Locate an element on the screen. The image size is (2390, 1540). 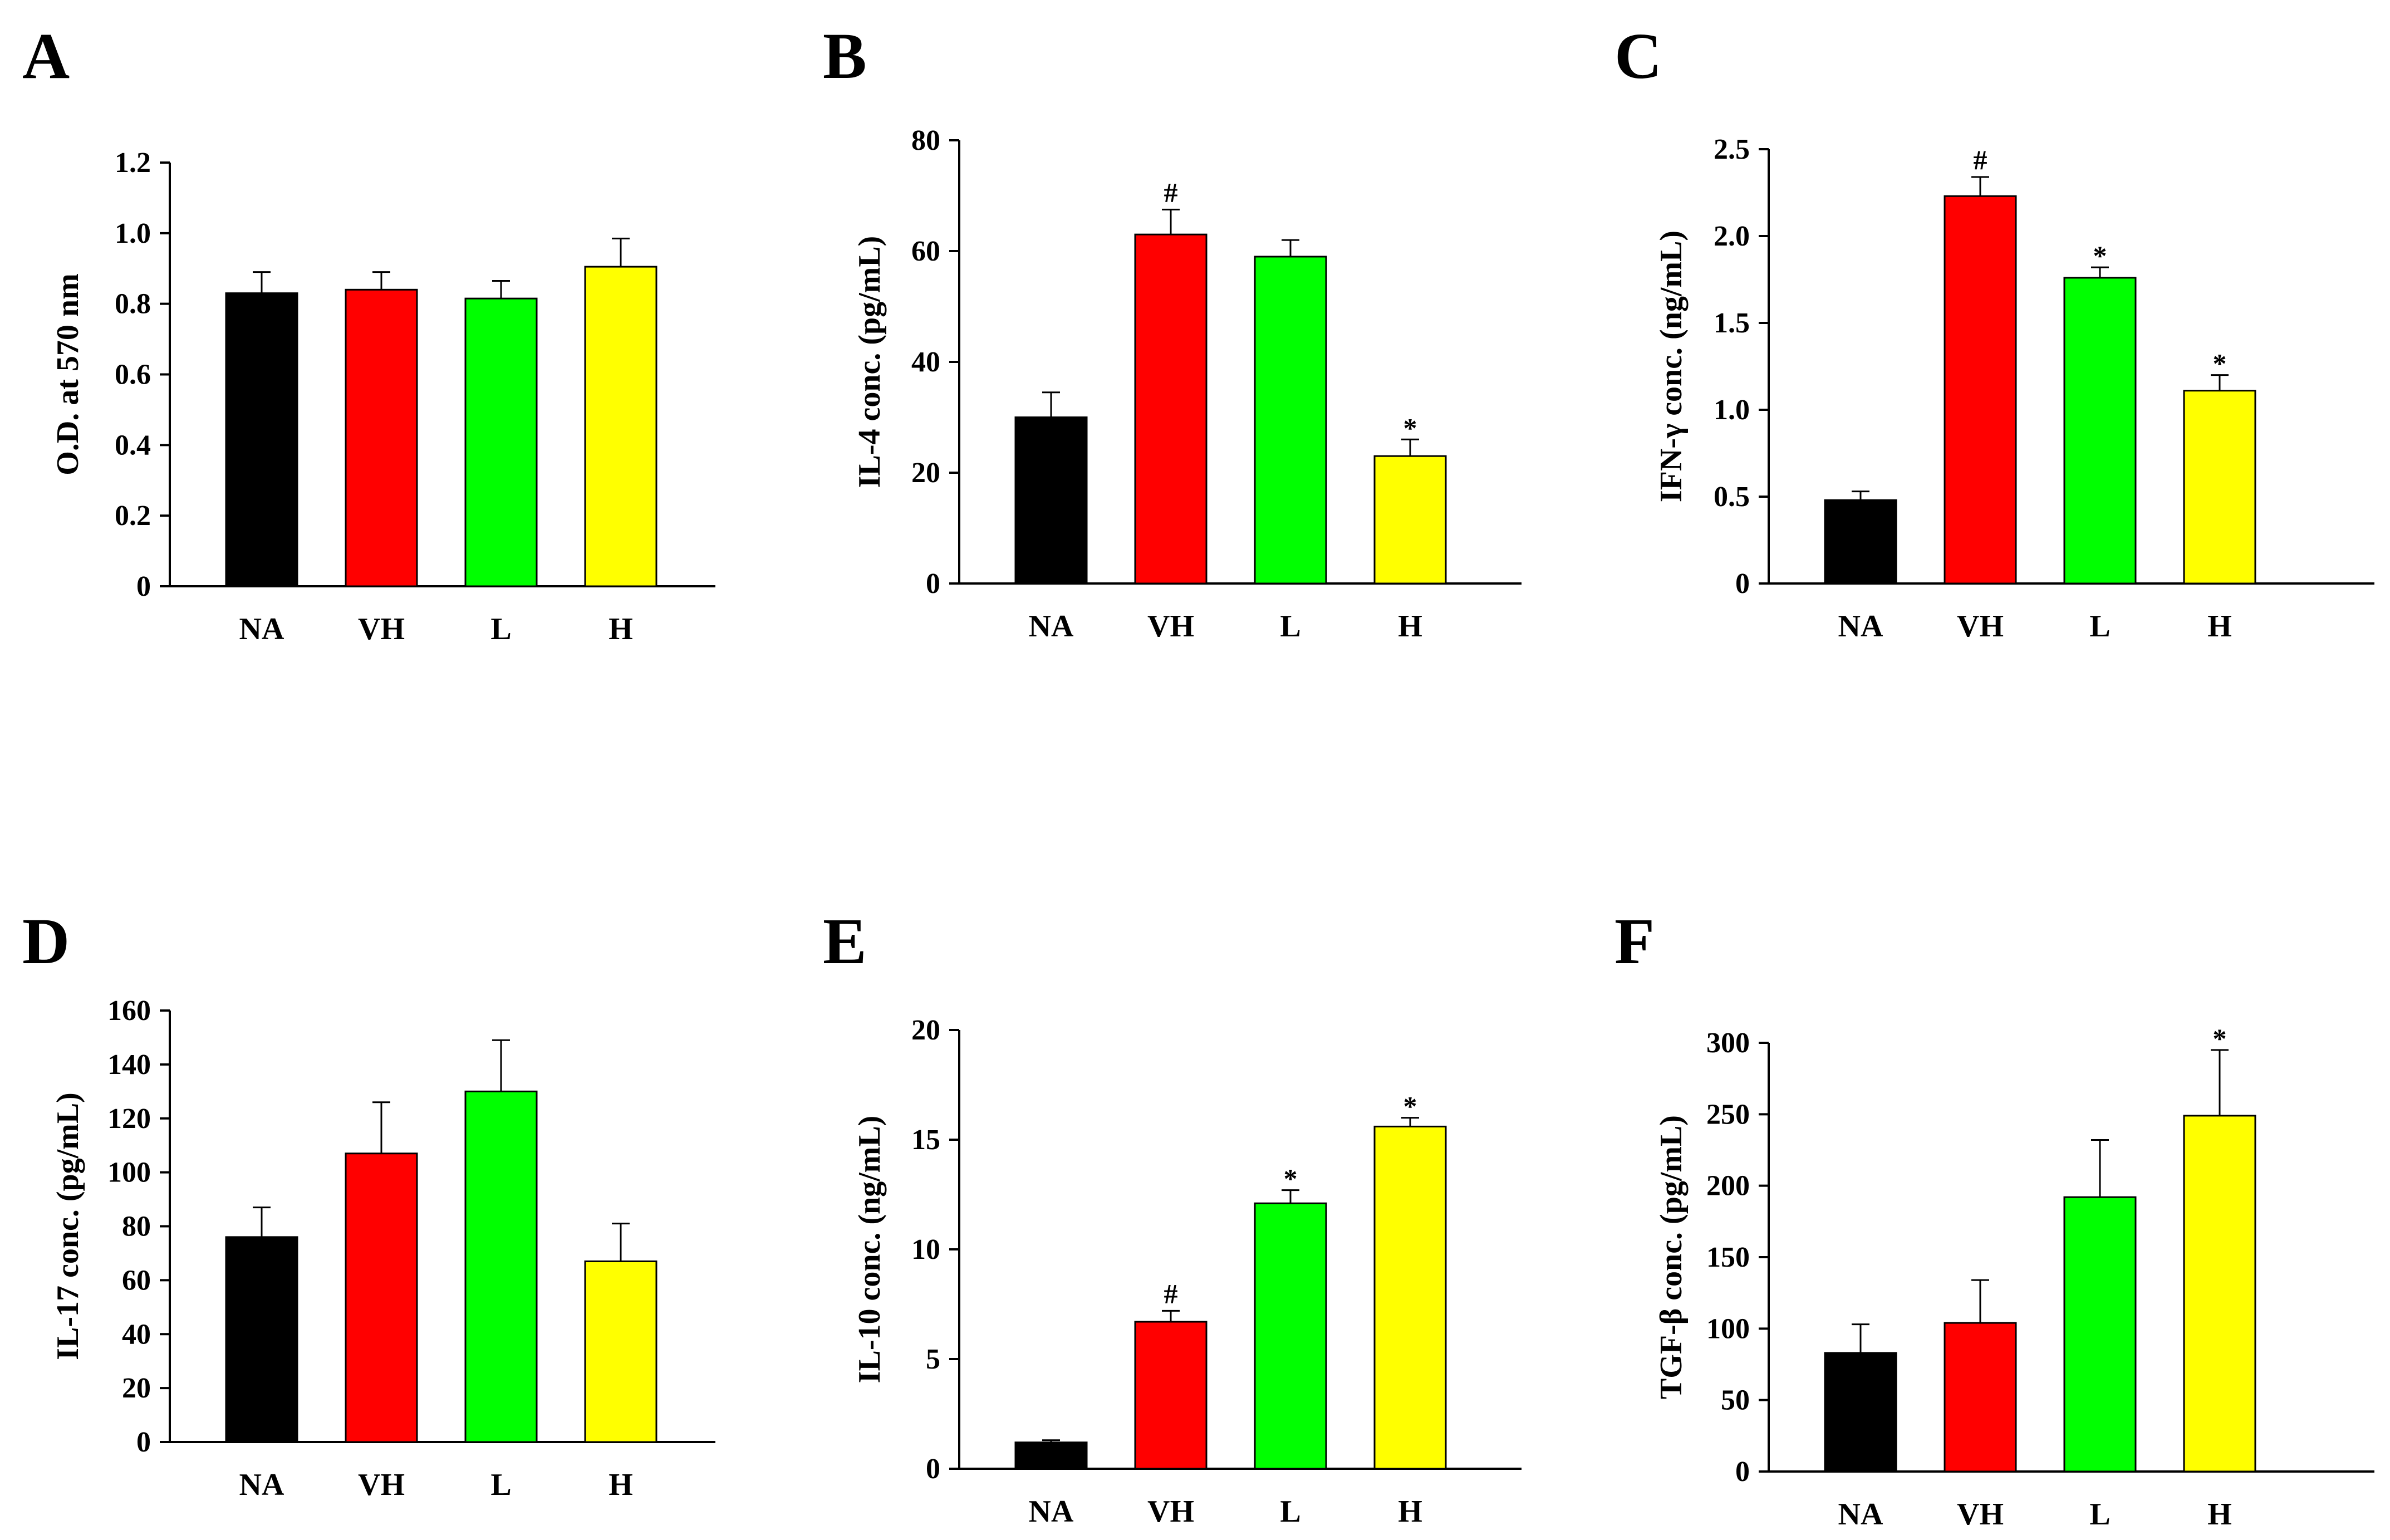
chart-panel-b: B 0 20 40 60 80 IL-4 conc. (pg/mL) NA # VH L * H is located at coordinates (1172, 331).